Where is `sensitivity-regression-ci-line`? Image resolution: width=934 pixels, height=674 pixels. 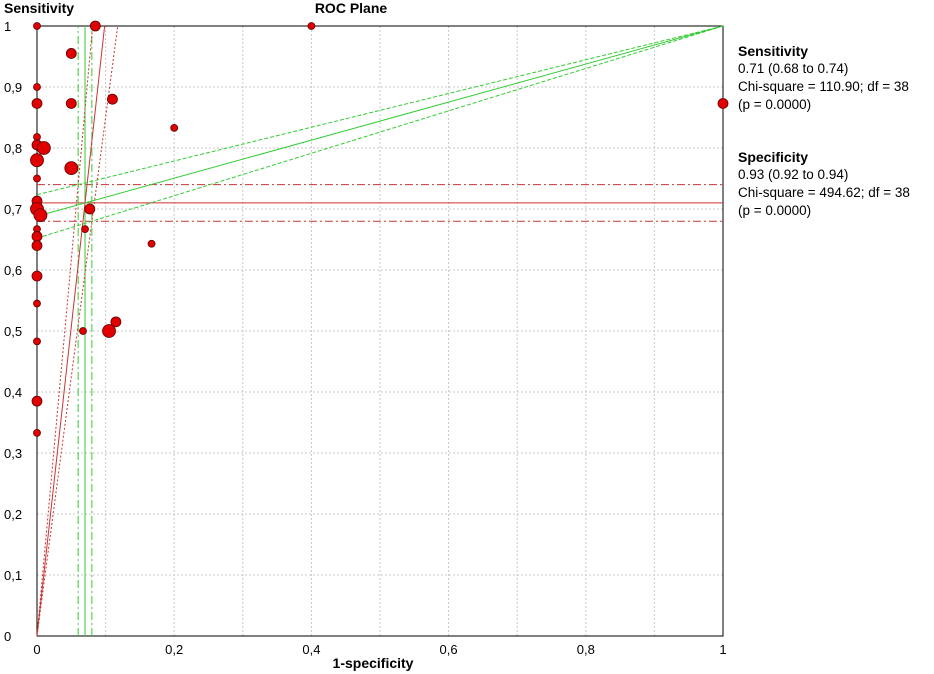 sensitivity-regression-ci-line is located at coordinates (77, 331).